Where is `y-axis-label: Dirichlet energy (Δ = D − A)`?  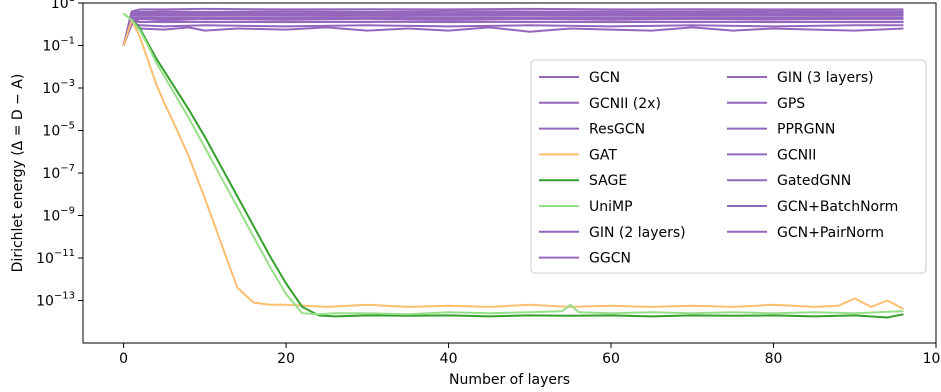 y-axis-label: Dirichlet energy (Δ = D − A) is located at coordinates (18, 173).